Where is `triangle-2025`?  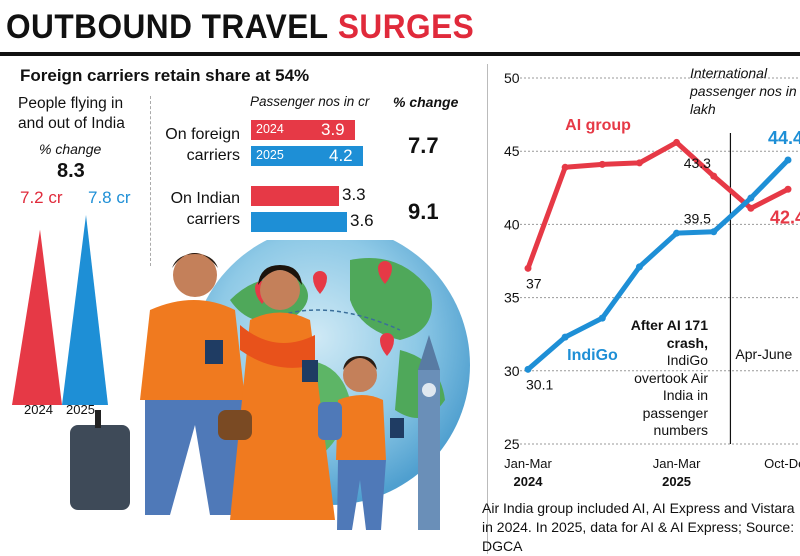 triangle-2025 is located at coordinates (85, 310).